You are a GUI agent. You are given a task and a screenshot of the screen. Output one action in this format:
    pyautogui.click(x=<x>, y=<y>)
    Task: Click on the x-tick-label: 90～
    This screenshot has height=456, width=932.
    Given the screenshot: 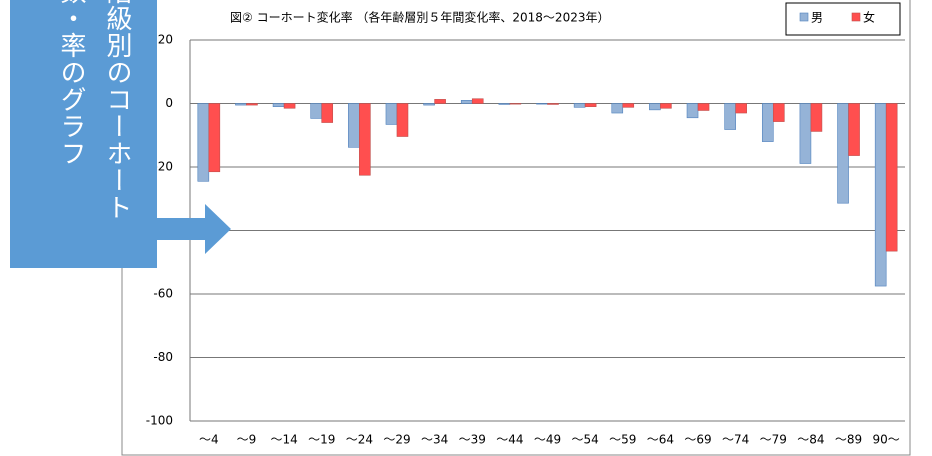 What is the action you would take?
    pyautogui.click(x=886, y=440)
    